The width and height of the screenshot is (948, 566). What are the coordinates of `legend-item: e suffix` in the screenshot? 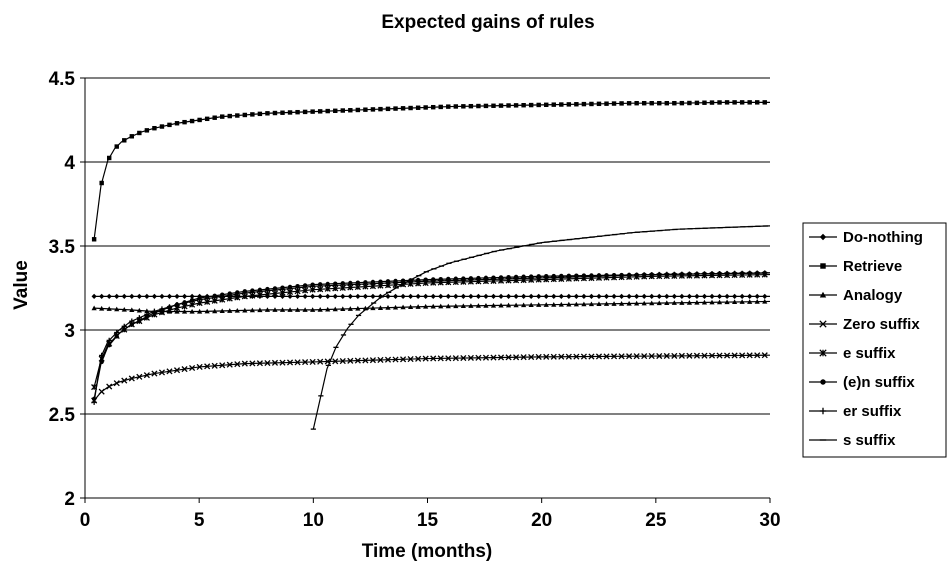 It's located at (852, 353).